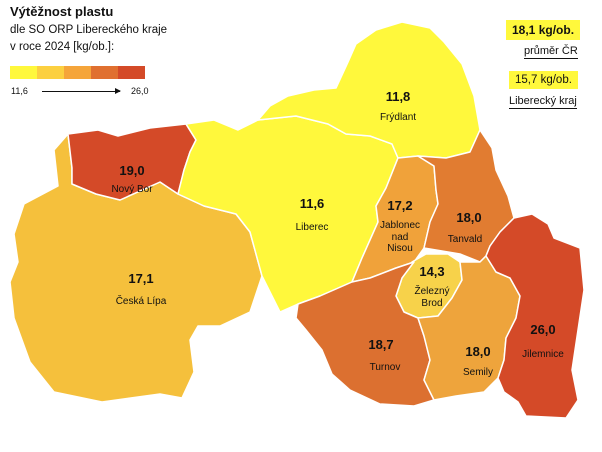  I want to click on scale-max-label: 26,0, so click(140, 91).